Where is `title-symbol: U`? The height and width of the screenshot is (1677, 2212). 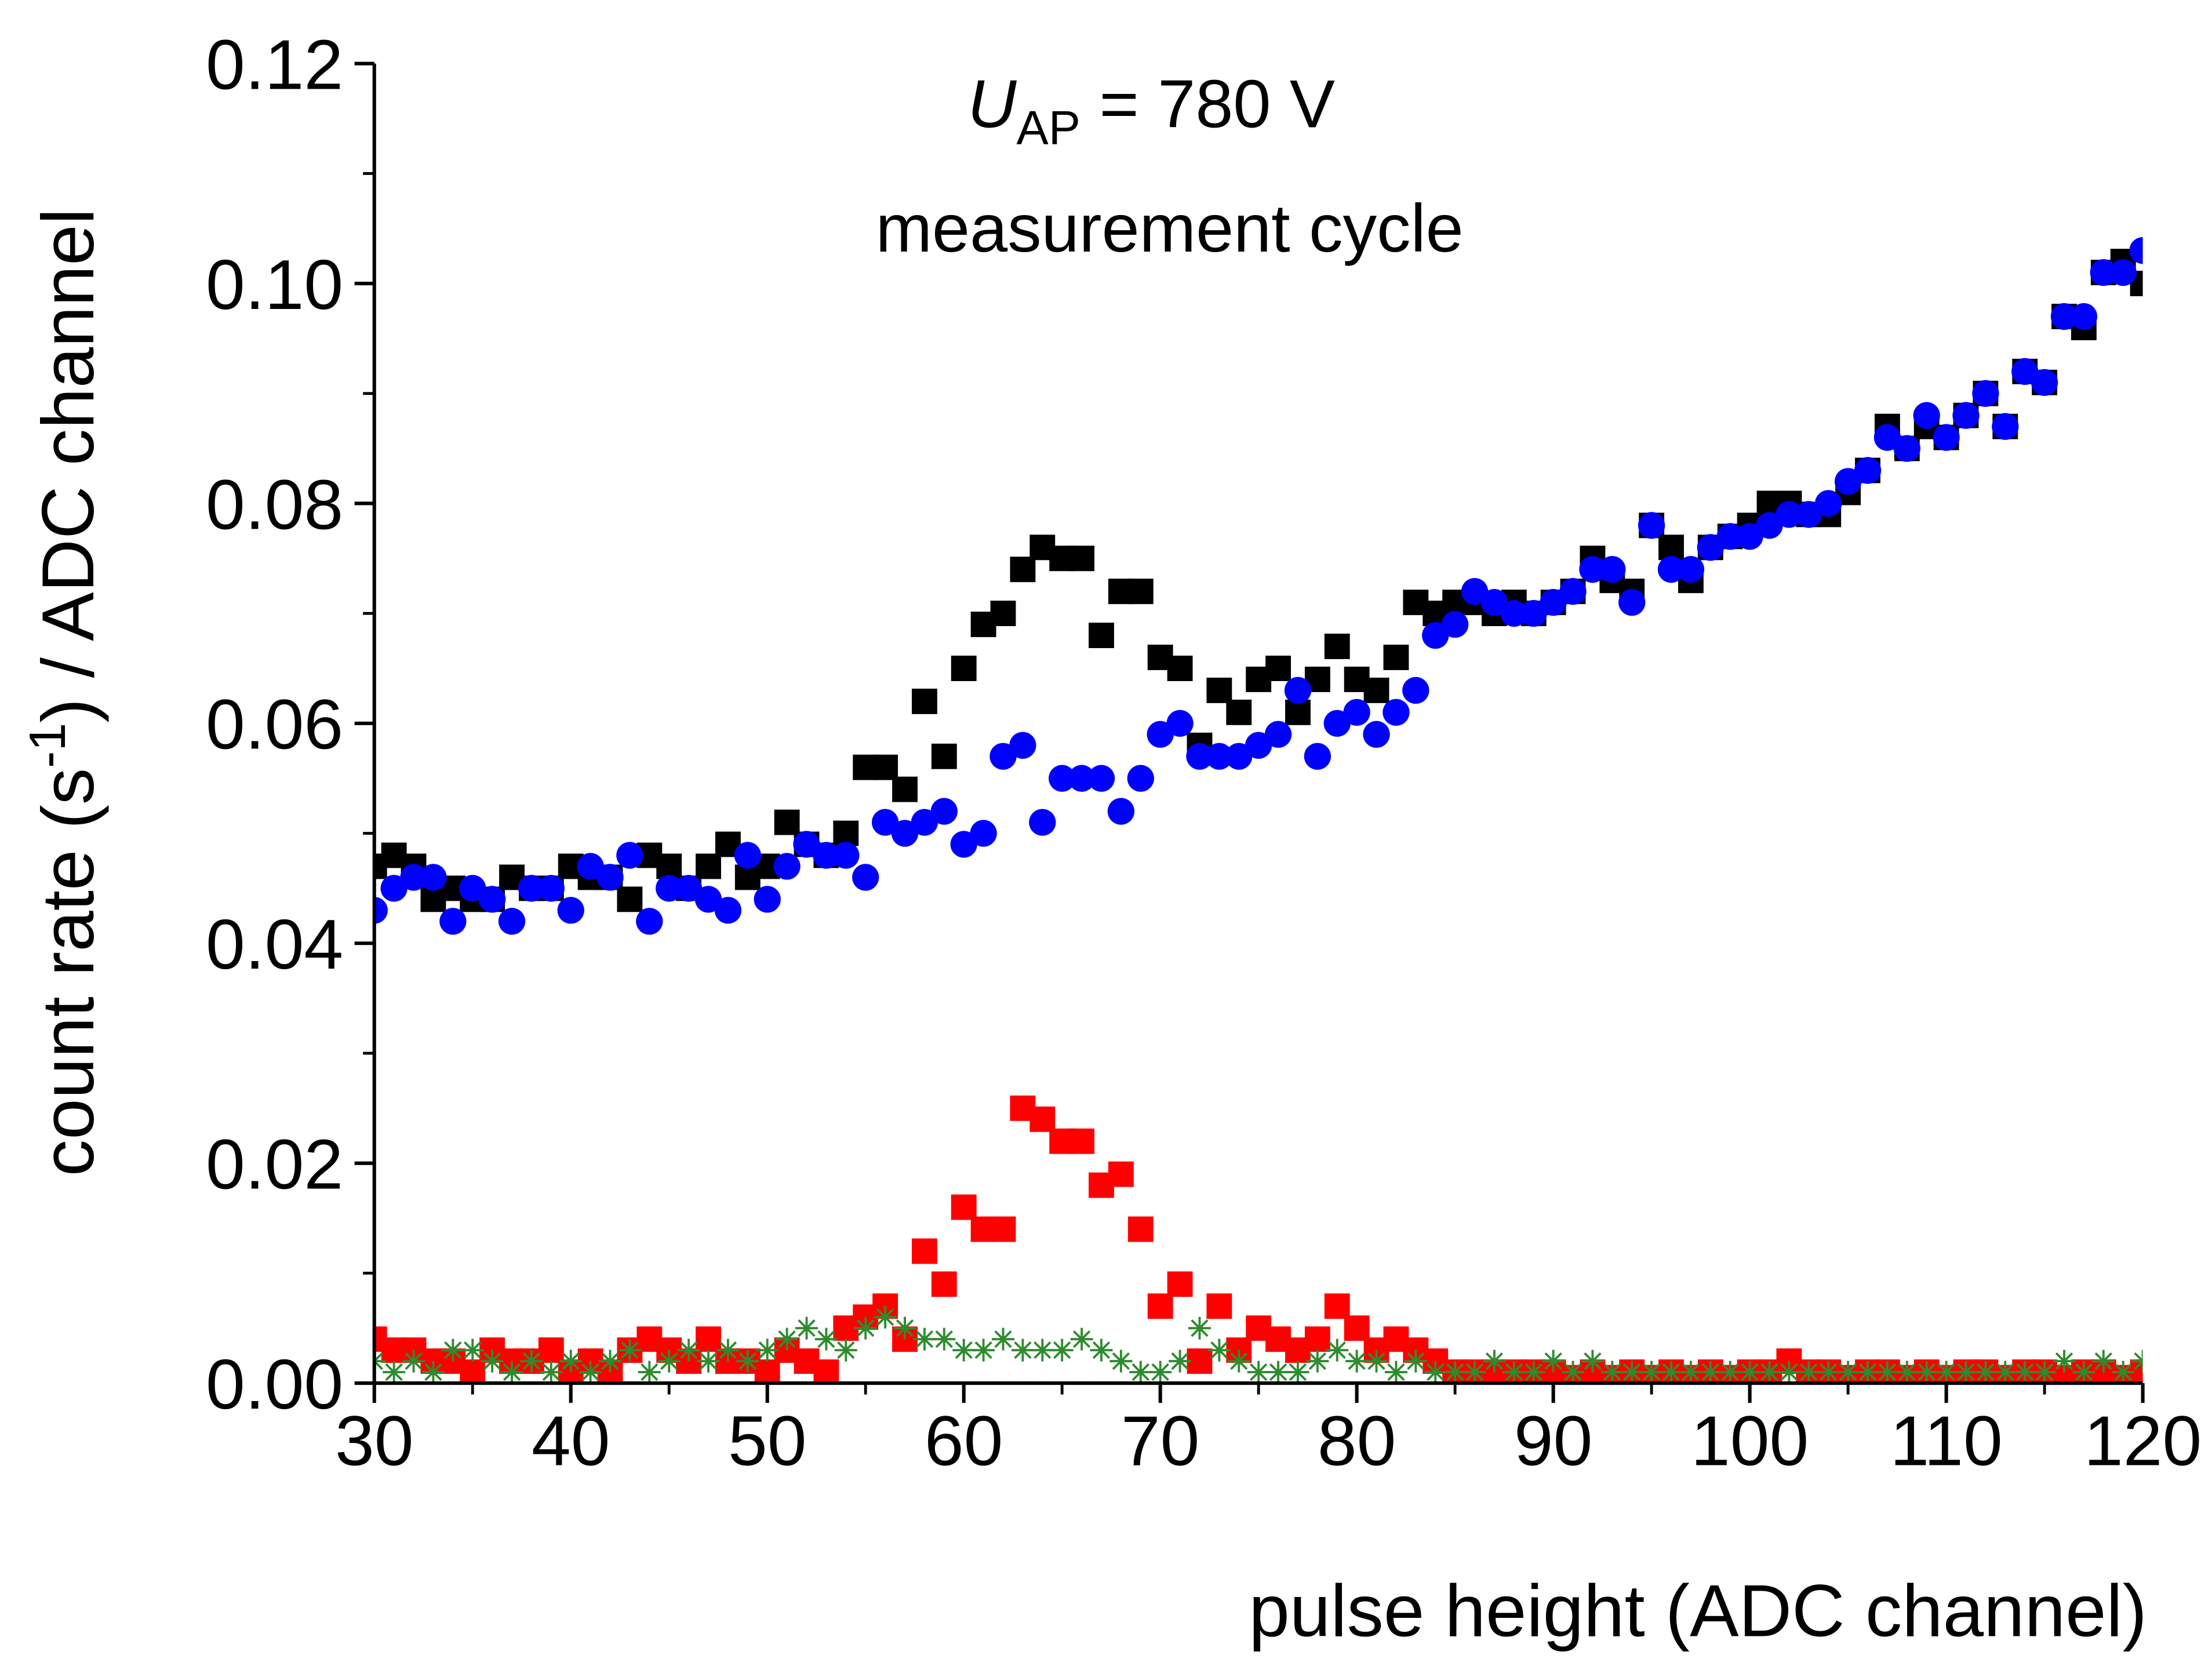
title-symbol: U is located at coordinates (992, 103).